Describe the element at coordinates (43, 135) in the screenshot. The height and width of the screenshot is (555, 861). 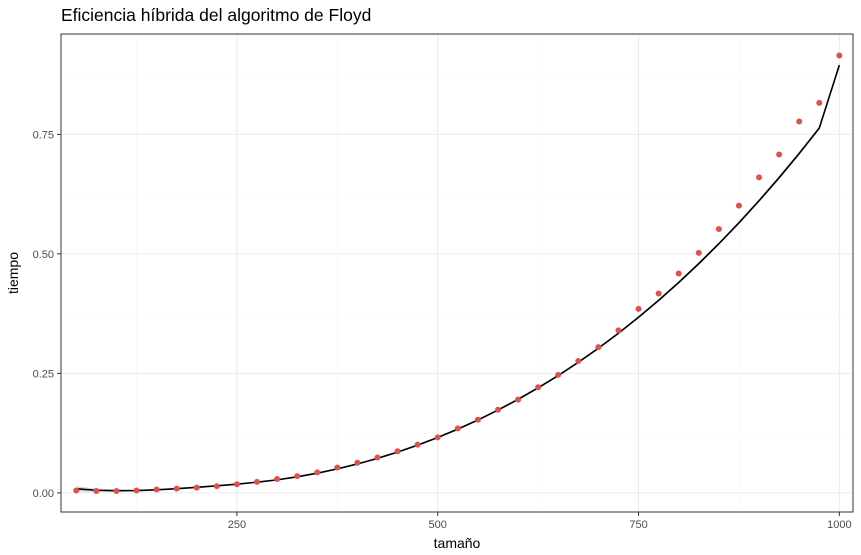
I see `y-tick-label: 0.75` at that location.